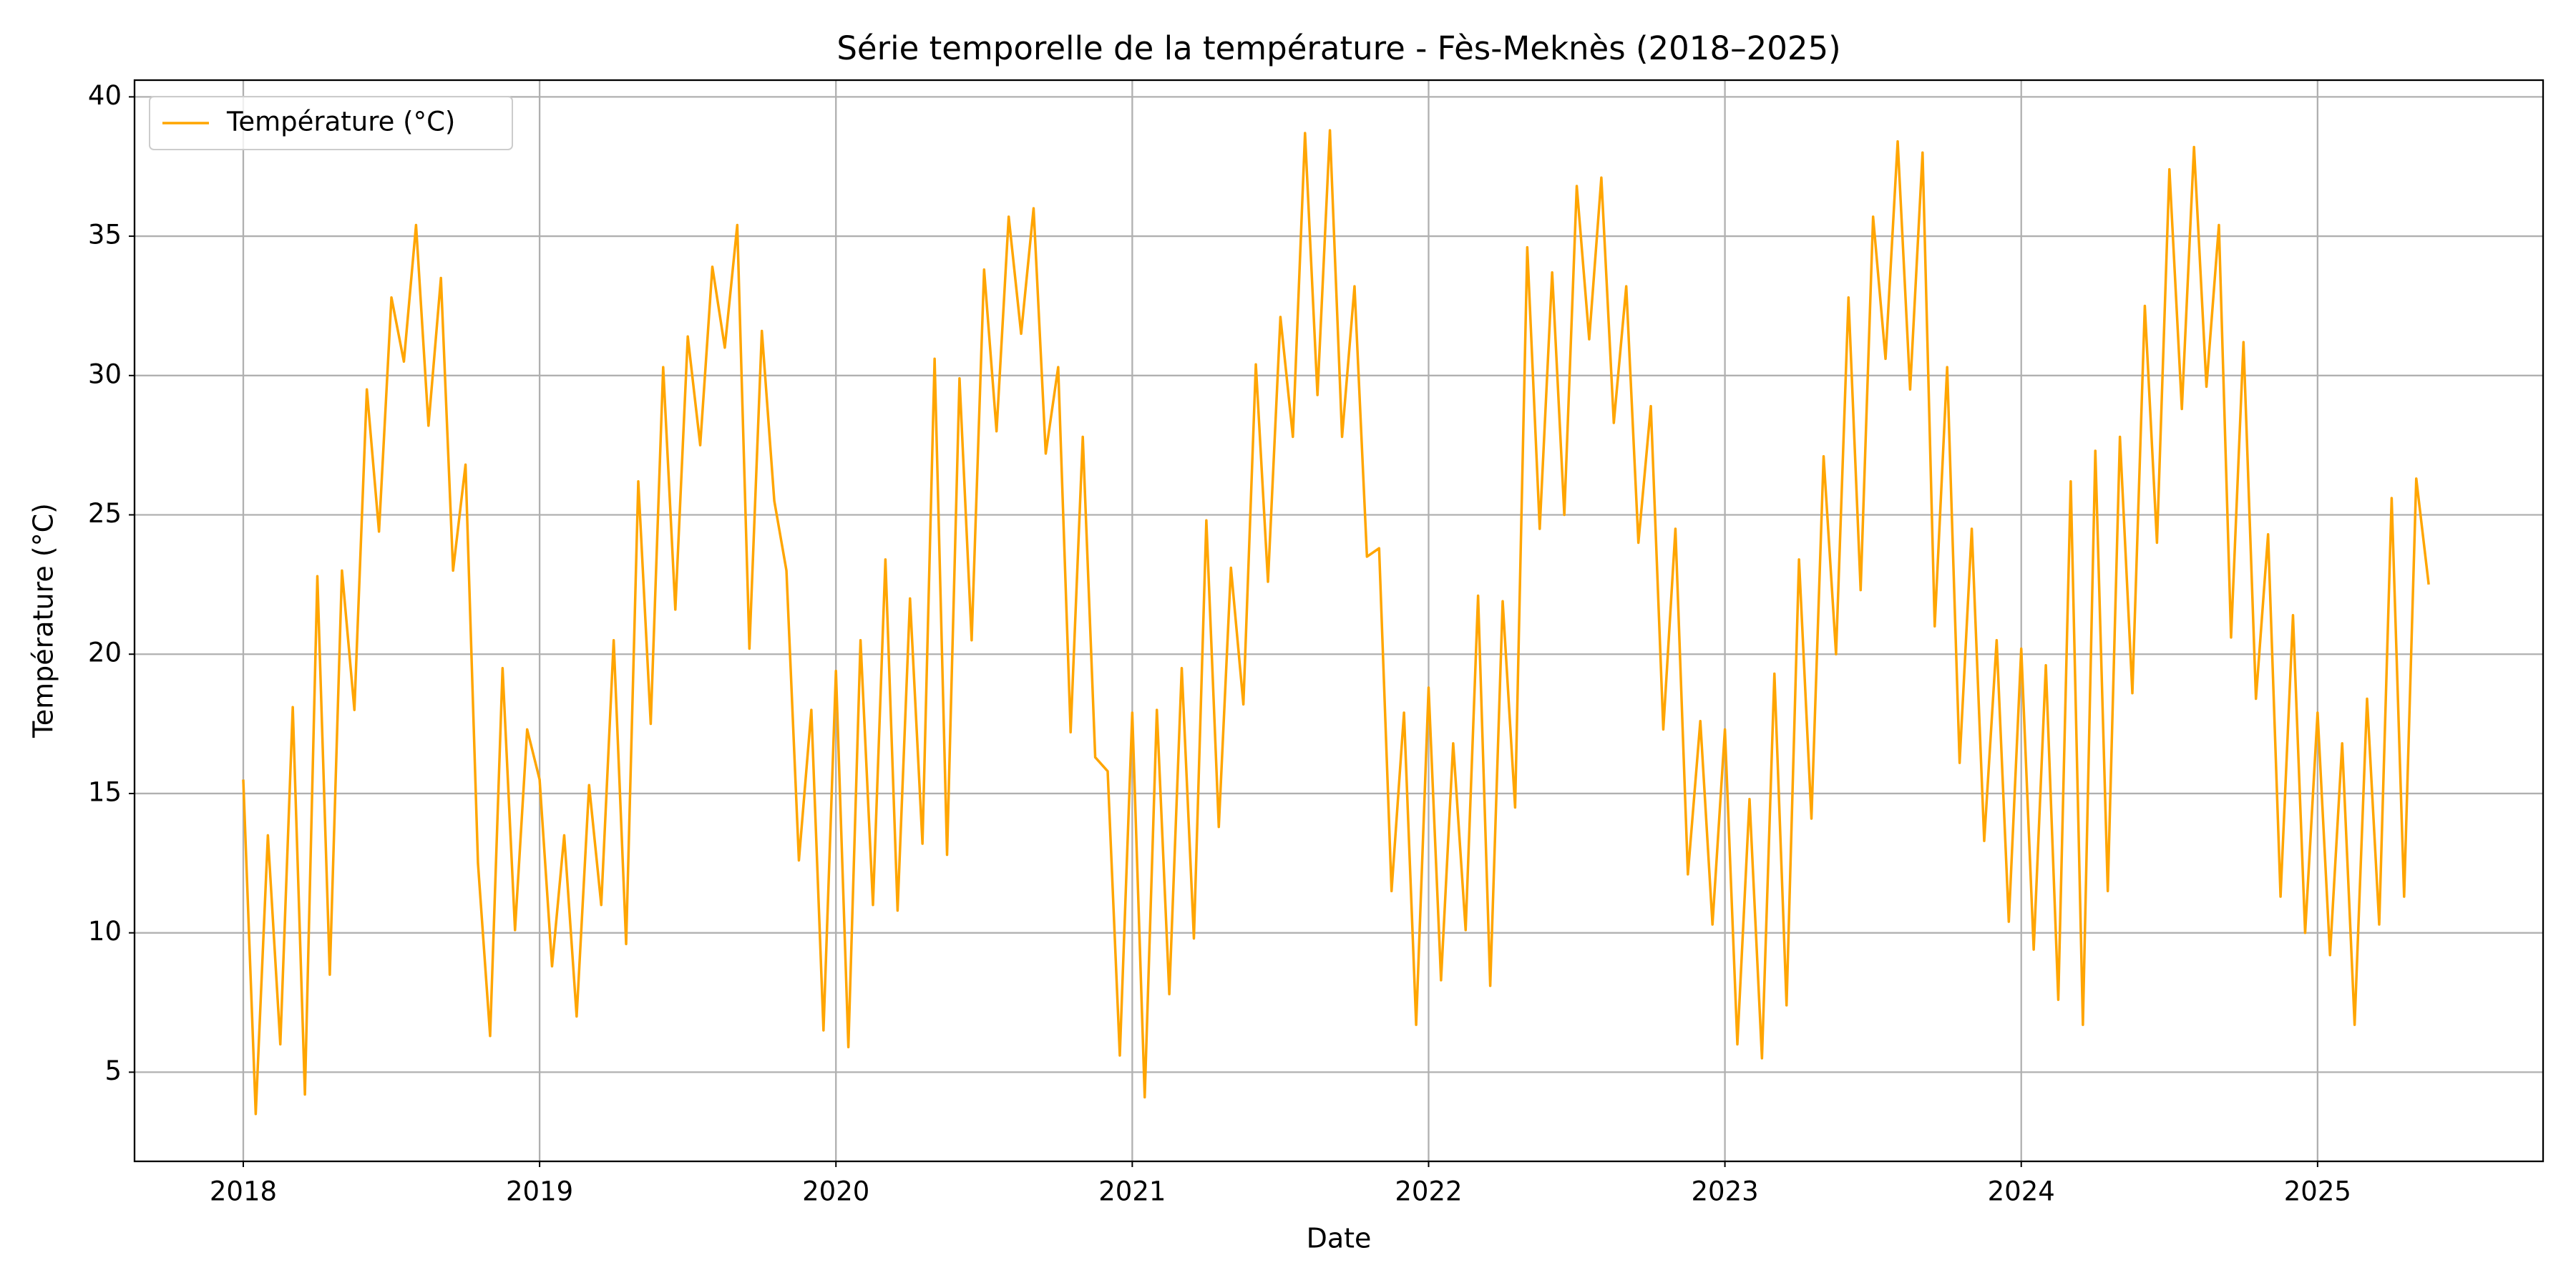 The image size is (2576, 1288). What do you see at coordinates (105, 235) in the screenshot?
I see `y-tick-label: 35` at bounding box center [105, 235].